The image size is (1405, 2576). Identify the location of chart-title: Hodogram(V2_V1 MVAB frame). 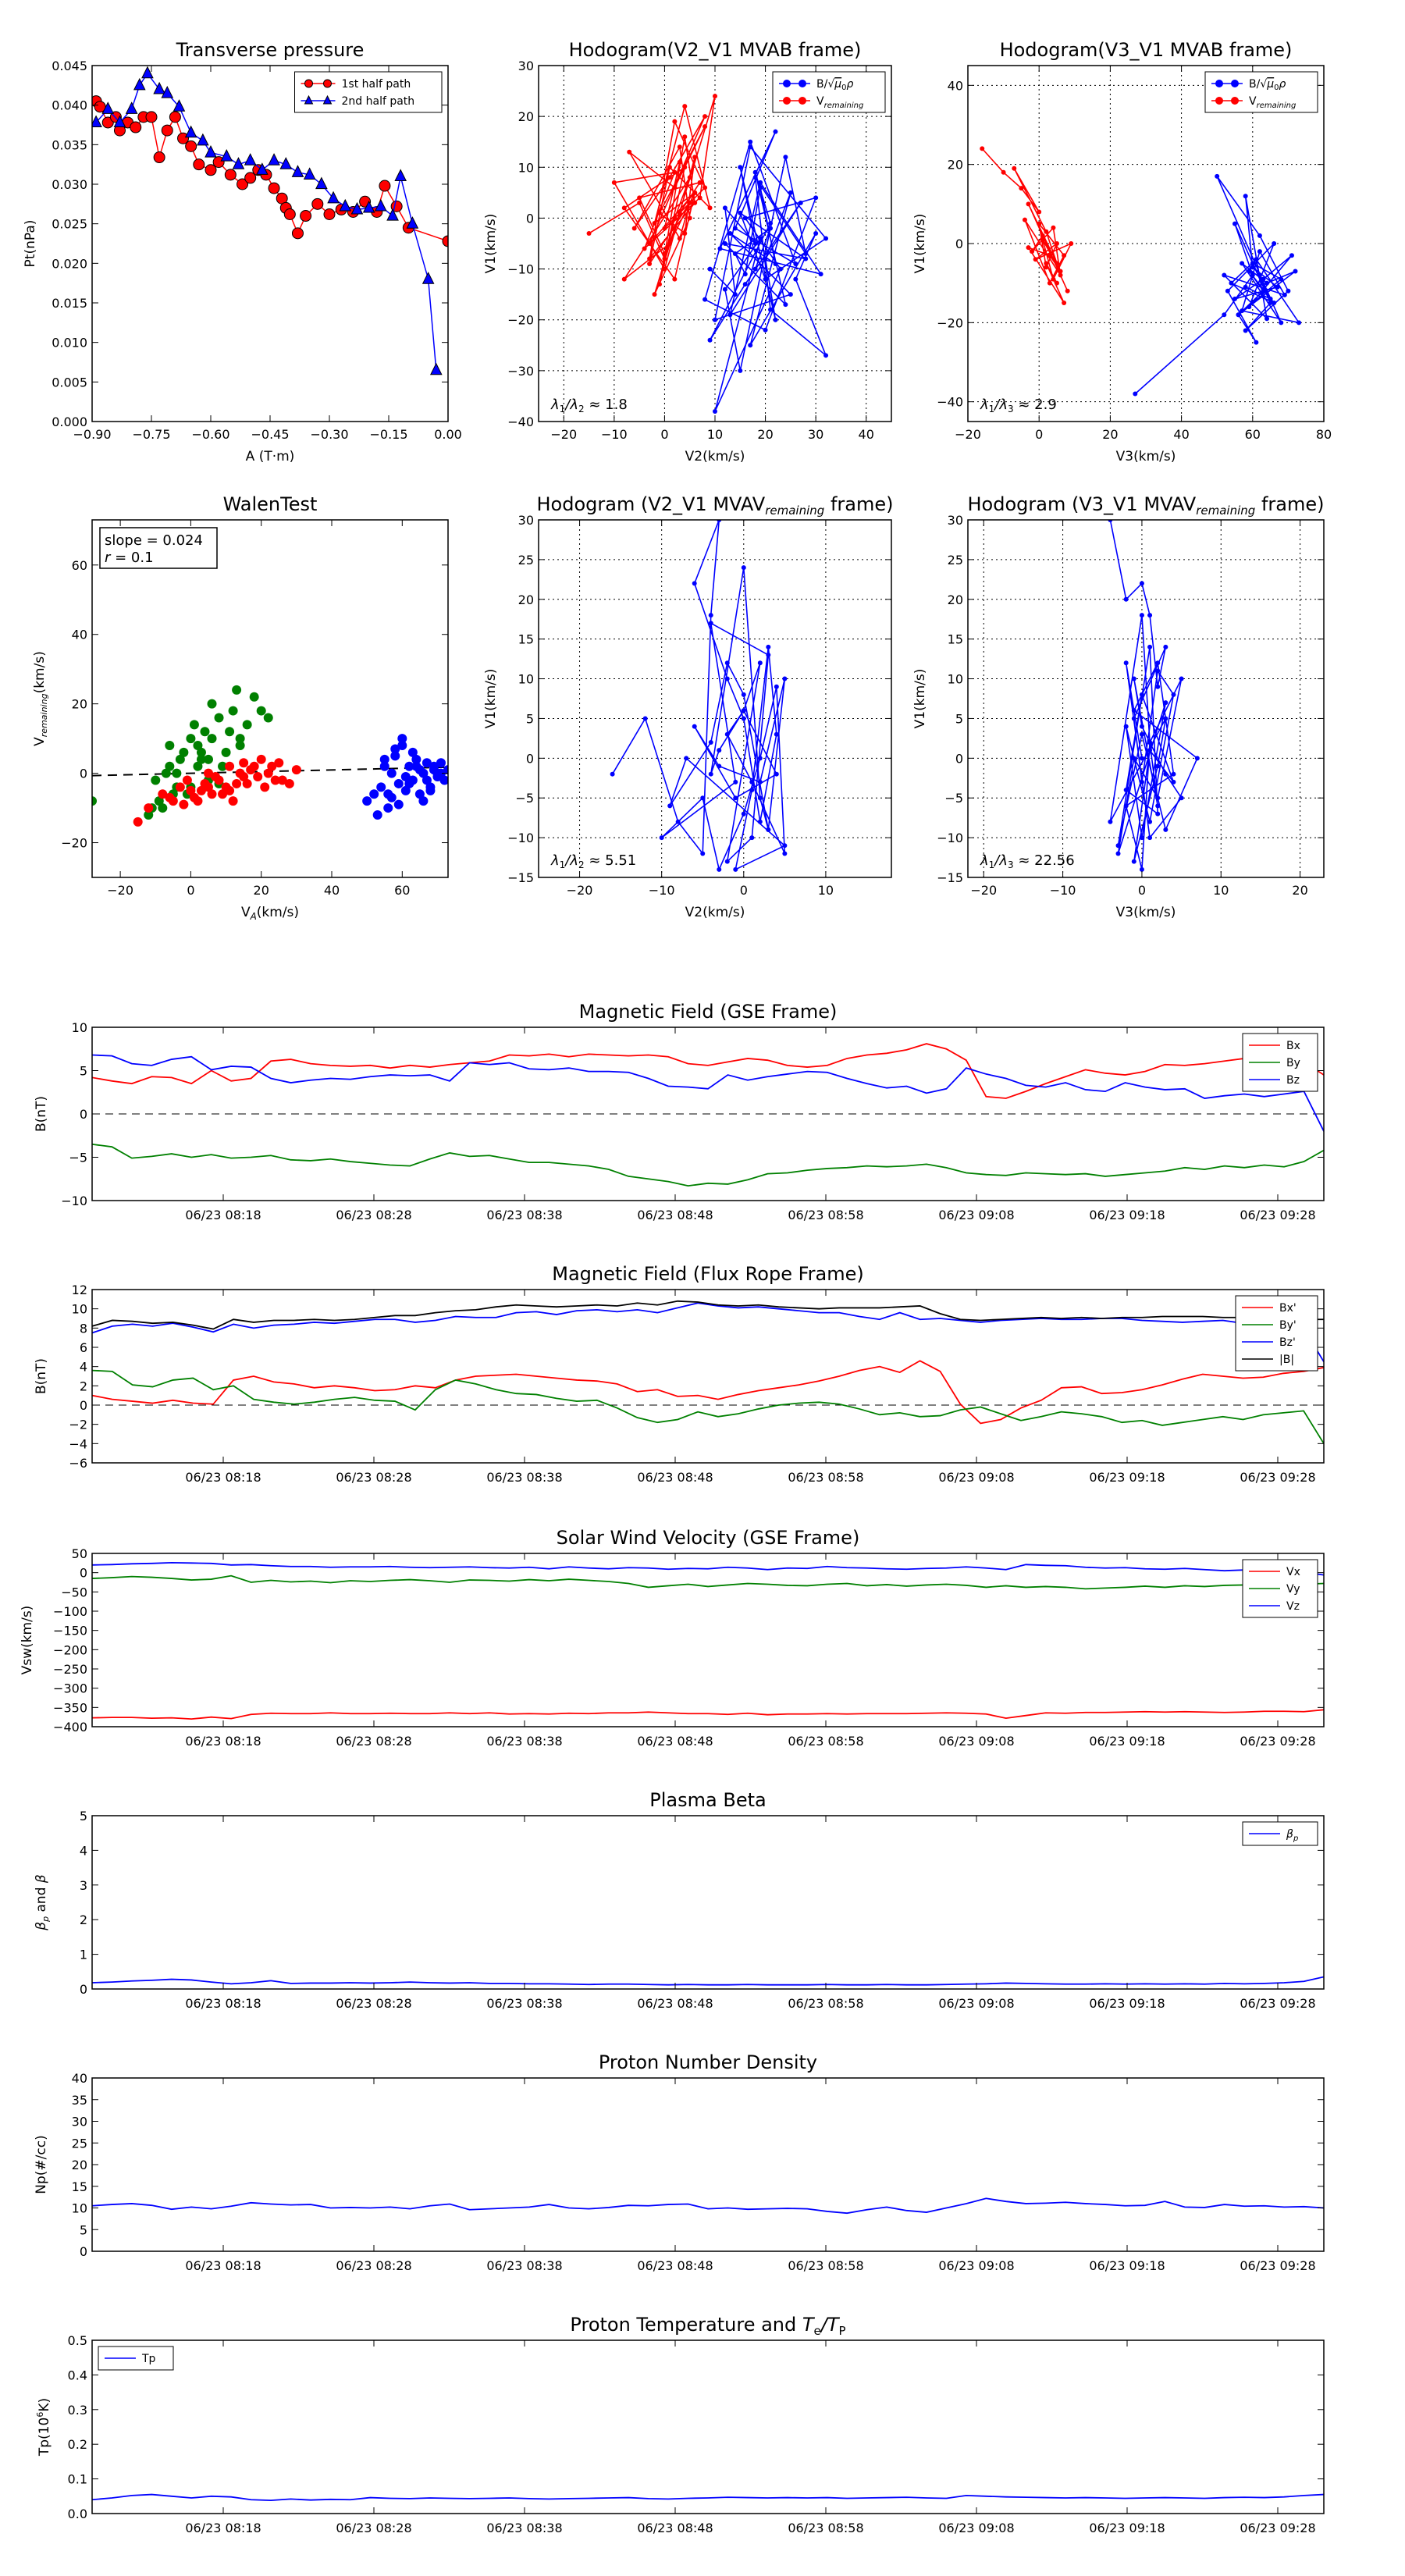
(716, 50).